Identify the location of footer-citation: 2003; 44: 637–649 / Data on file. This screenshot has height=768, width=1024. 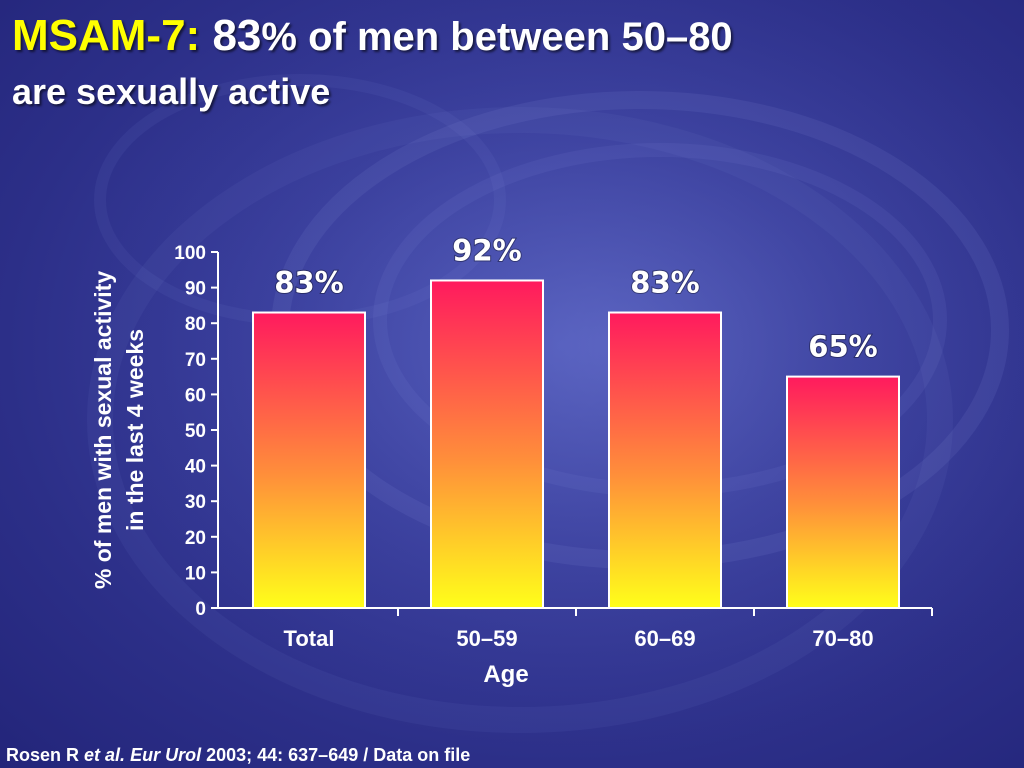
(338, 755).